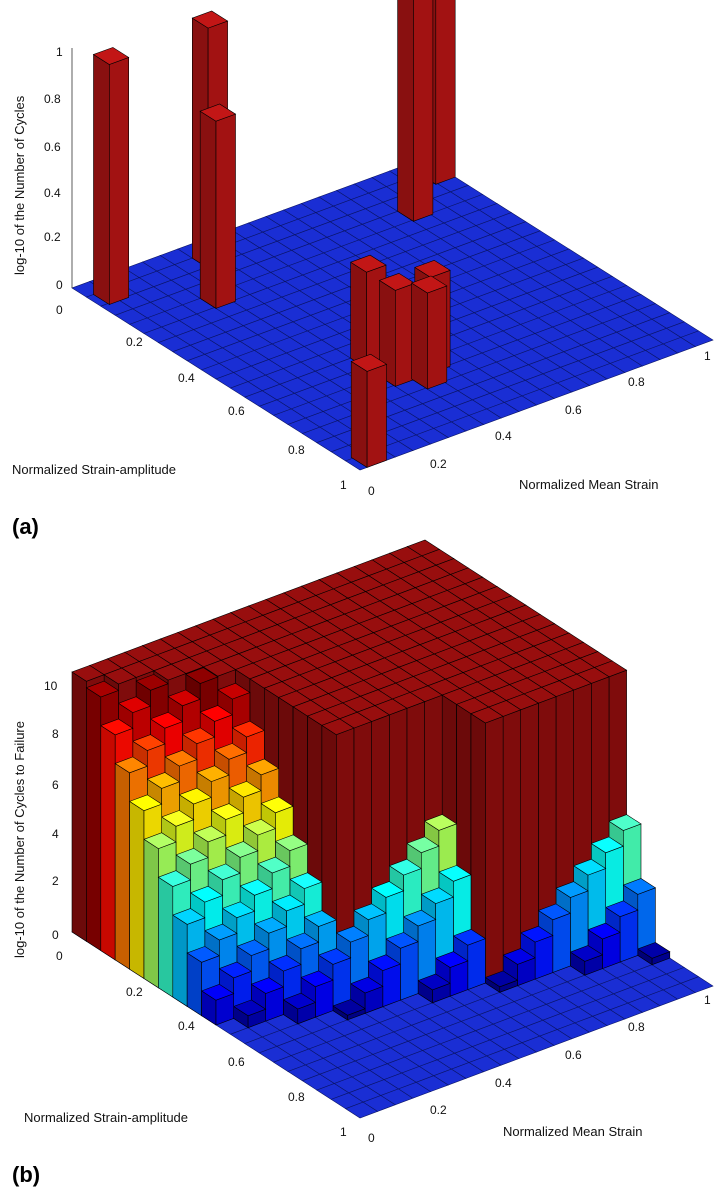  Describe the element at coordinates (94, 469) in the screenshot. I see `panel-a-xlabel: Normalized Strain-amplitude` at that location.